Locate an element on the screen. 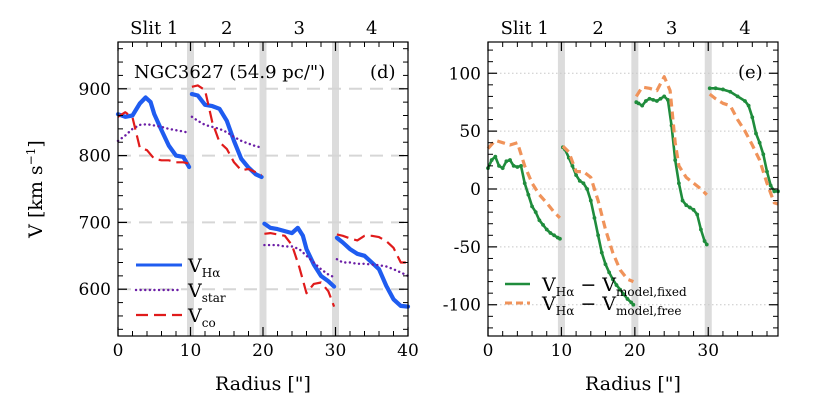 Image resolution: width=830 pixels, height=404 pixels. legend-label: VHα − Vmodel,fixed is located at coordinates (614, 286).